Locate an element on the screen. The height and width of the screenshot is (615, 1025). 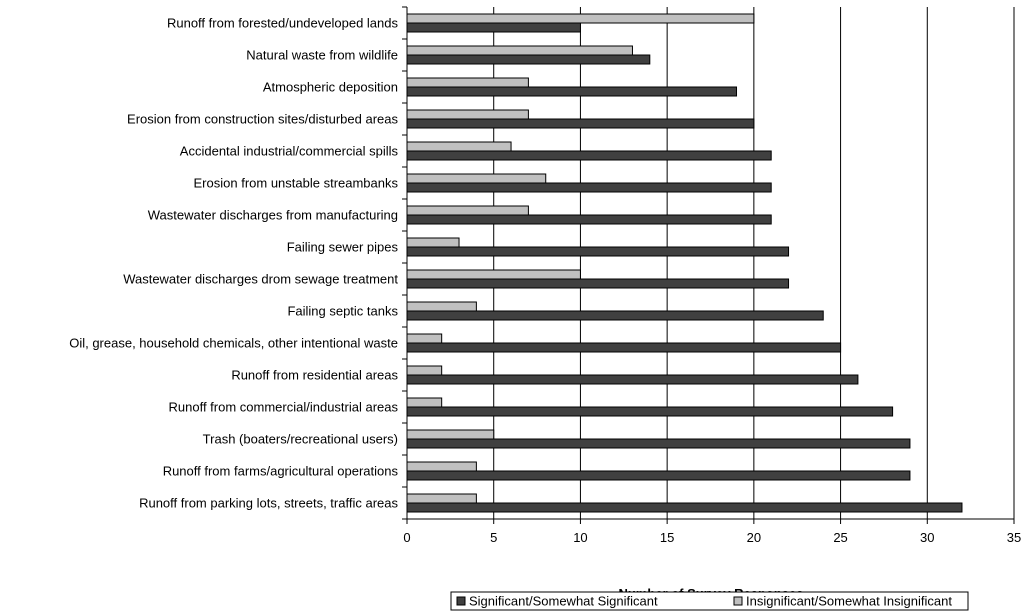
category-label: Failing septic tanks is located at coordinates (342, 311).